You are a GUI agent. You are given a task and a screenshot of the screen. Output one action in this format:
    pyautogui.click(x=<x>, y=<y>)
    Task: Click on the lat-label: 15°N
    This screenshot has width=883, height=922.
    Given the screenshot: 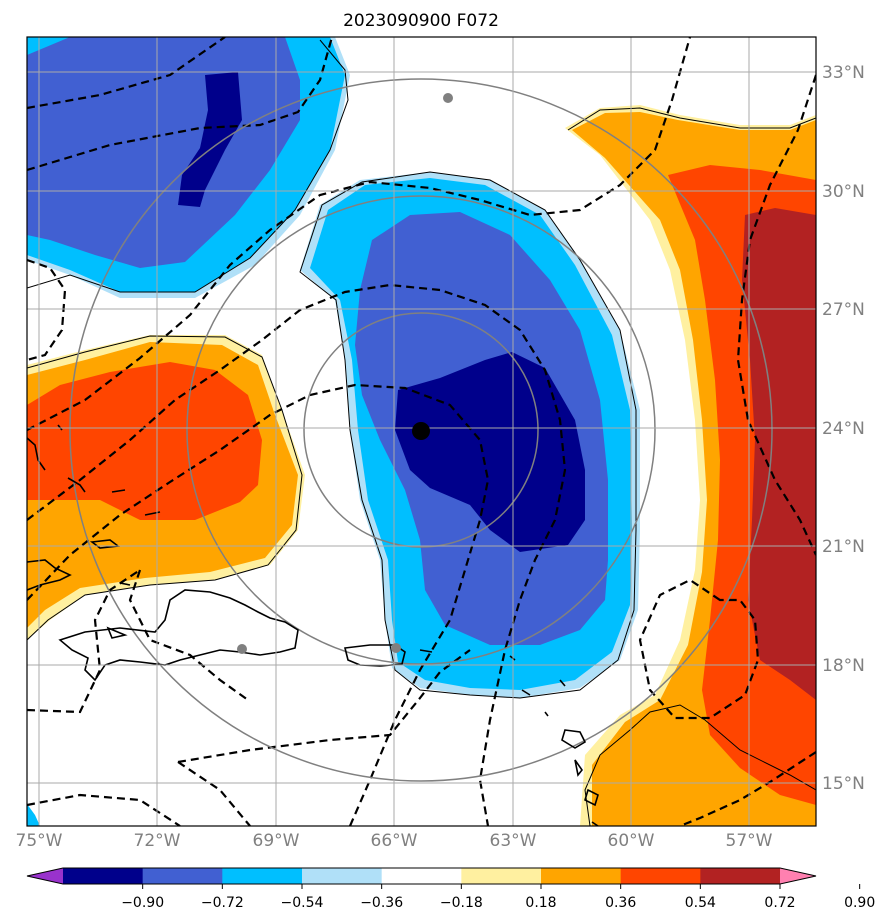 What is the action you would take?
    pyautogui.click(x=843, y=784)
    